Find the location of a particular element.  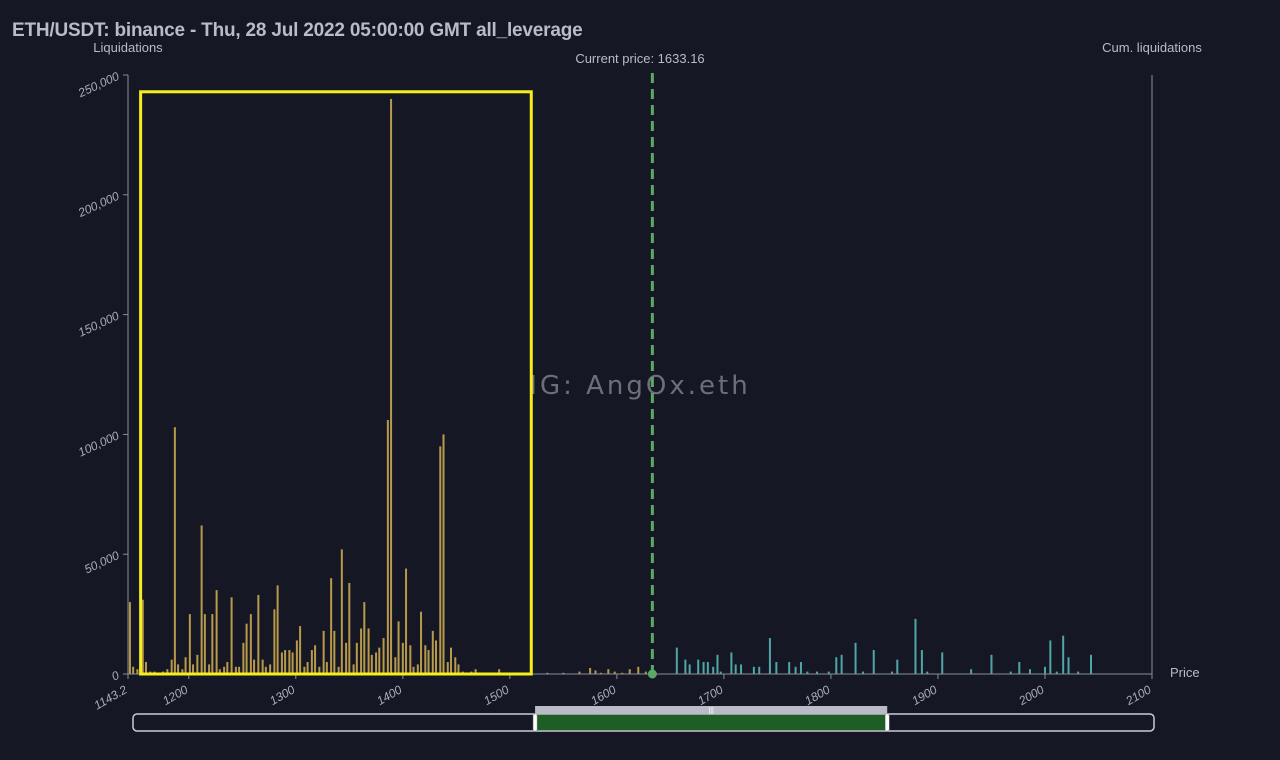

navigator-selection is located at coordinates (711, 722).